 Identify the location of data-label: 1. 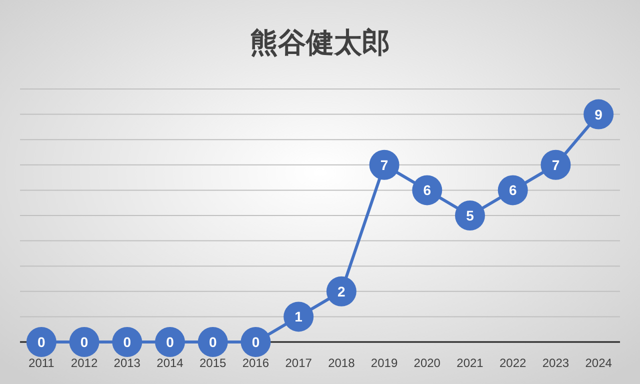
(298, 316).